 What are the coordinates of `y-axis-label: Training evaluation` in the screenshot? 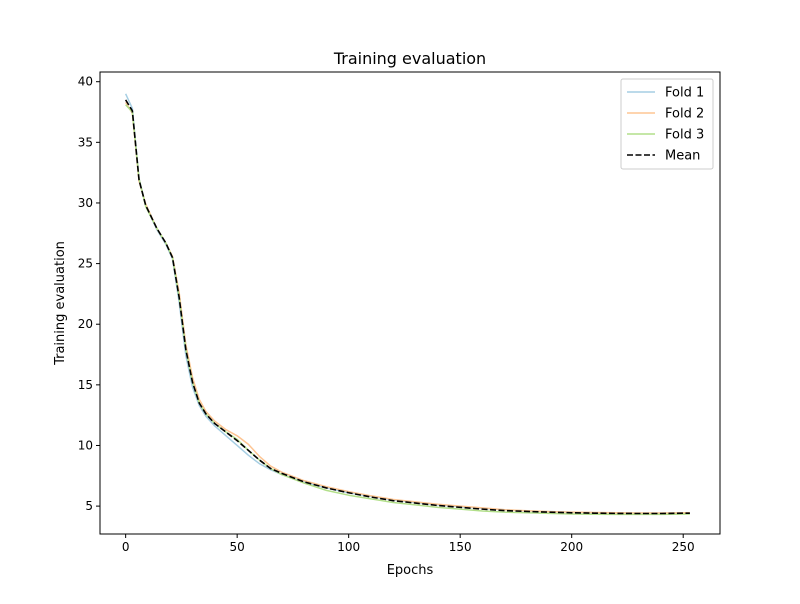 It's located at (60, 303).